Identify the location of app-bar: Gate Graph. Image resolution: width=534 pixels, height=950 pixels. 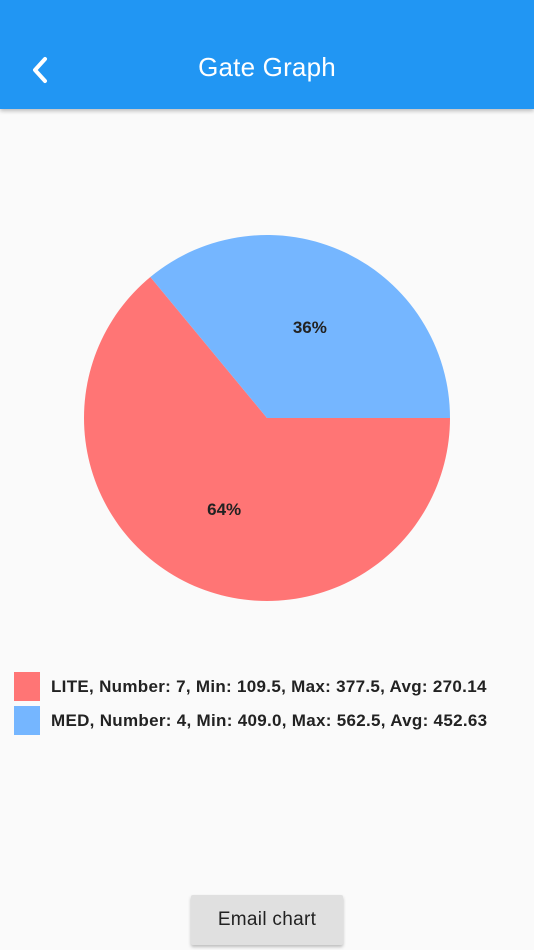
(267, 54).